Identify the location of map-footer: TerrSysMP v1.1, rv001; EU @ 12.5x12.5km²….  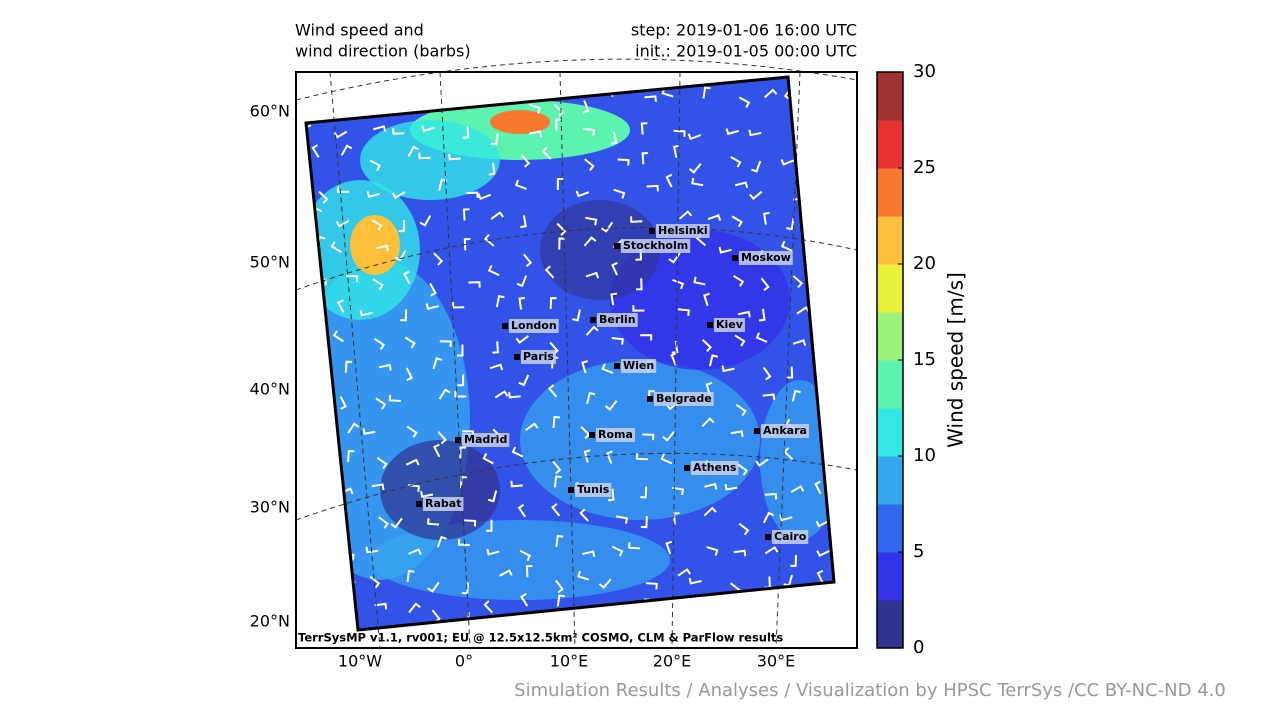
(540, 638).